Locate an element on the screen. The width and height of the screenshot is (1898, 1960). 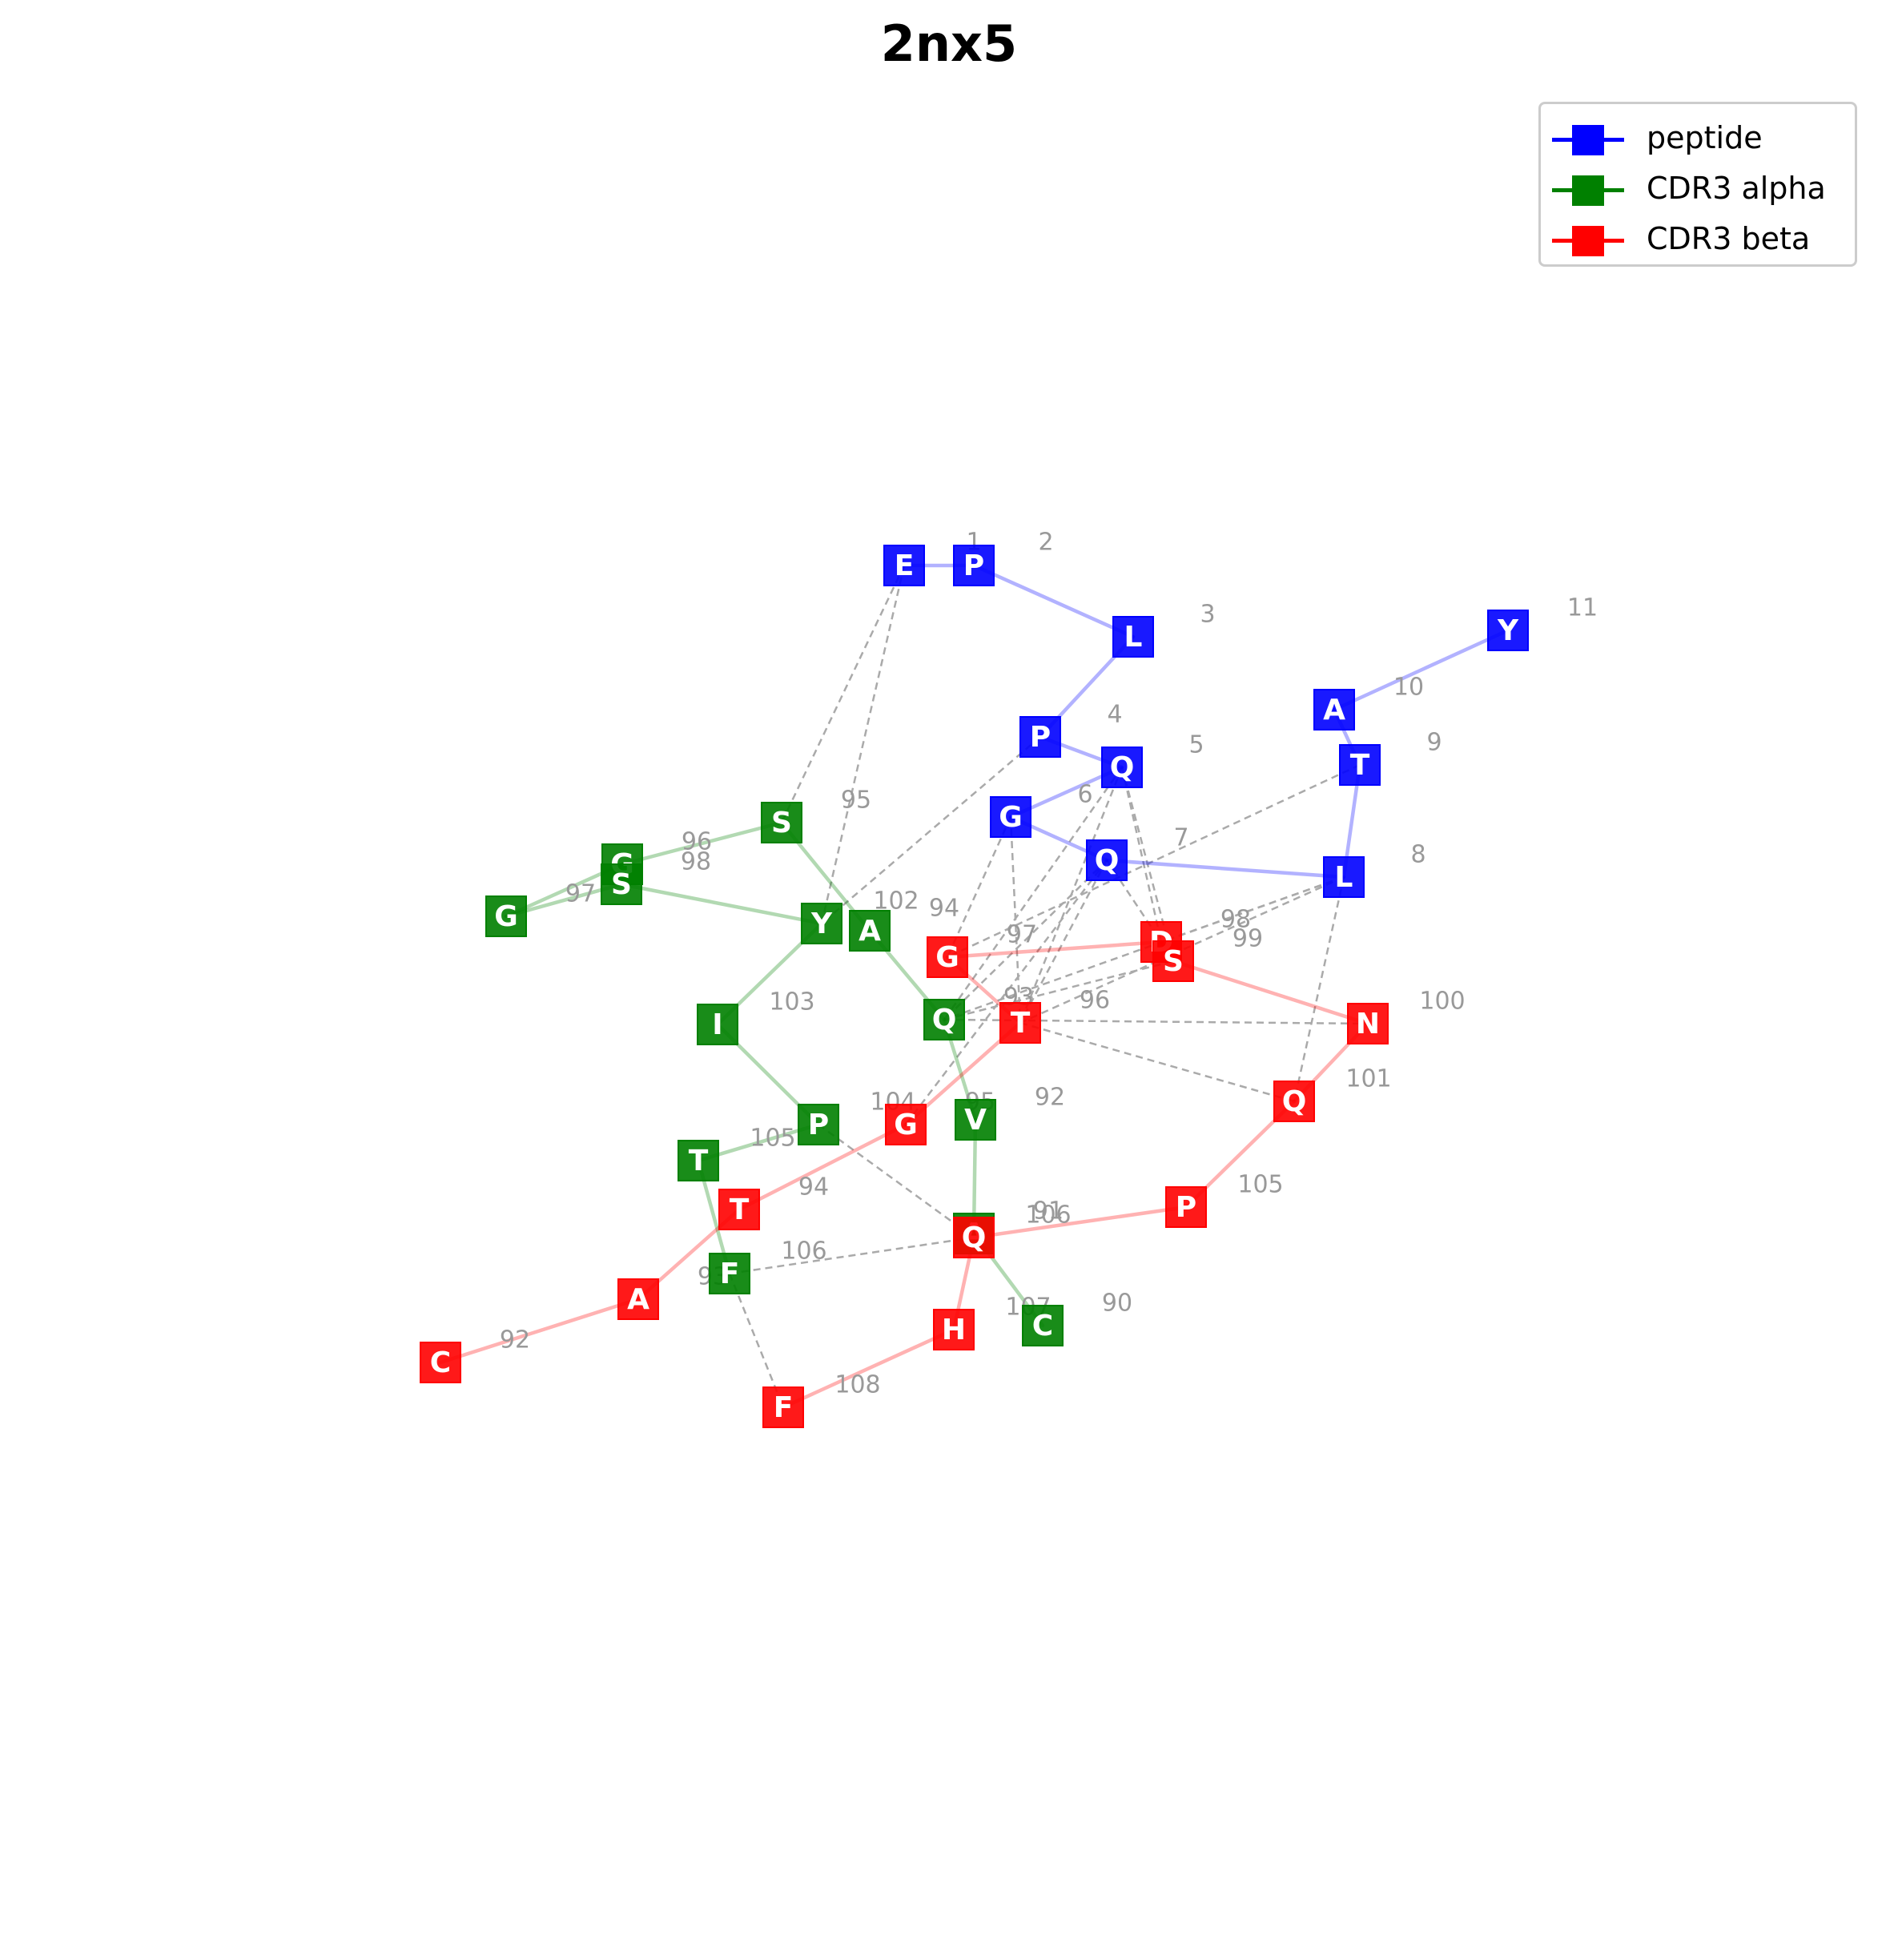
residue-marker-b101 is located at coordinates (1294, 1102).